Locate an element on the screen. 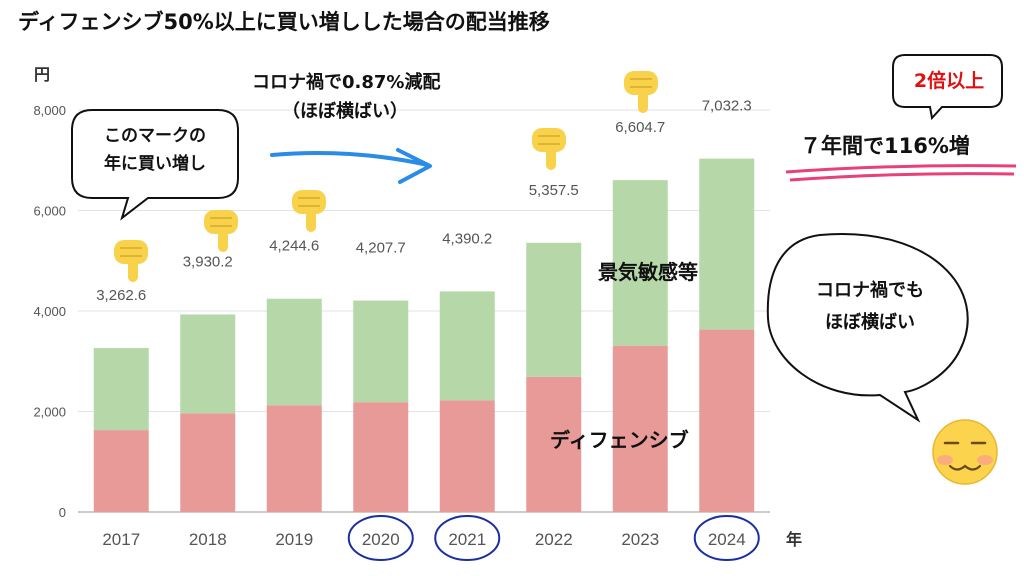  double-badge is located at coordinates (947, 87).